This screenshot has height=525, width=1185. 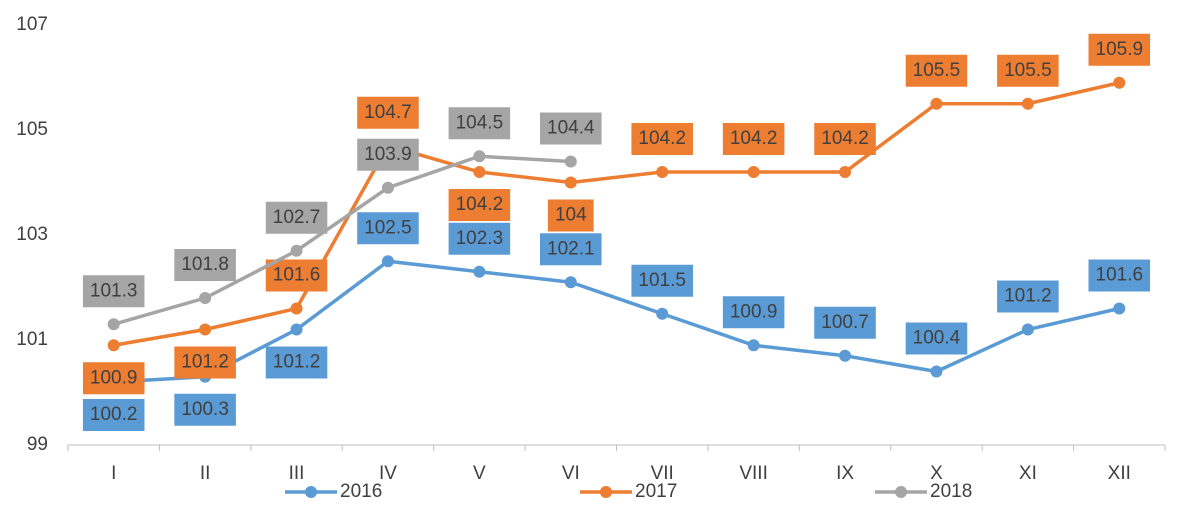 I want to click on data-label: 100.4, so click(x=937, y=338).